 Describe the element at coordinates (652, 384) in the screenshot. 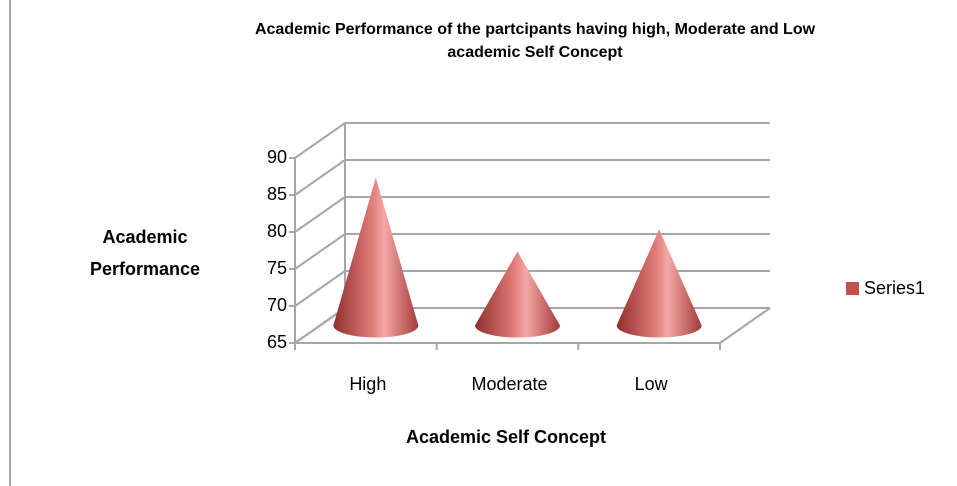

I see `x-tick-label: Low` at that location.